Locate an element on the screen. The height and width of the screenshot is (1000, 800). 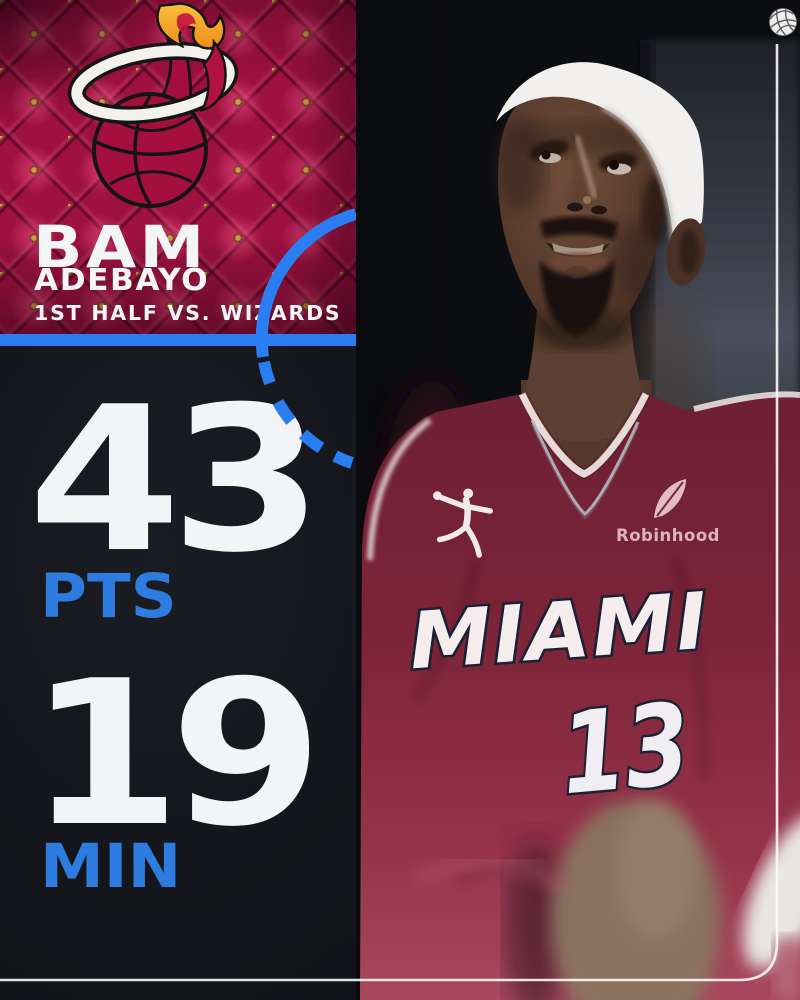
context-line: 1ST HALF VS. WIZARDS is located at coordinates (188, 313).